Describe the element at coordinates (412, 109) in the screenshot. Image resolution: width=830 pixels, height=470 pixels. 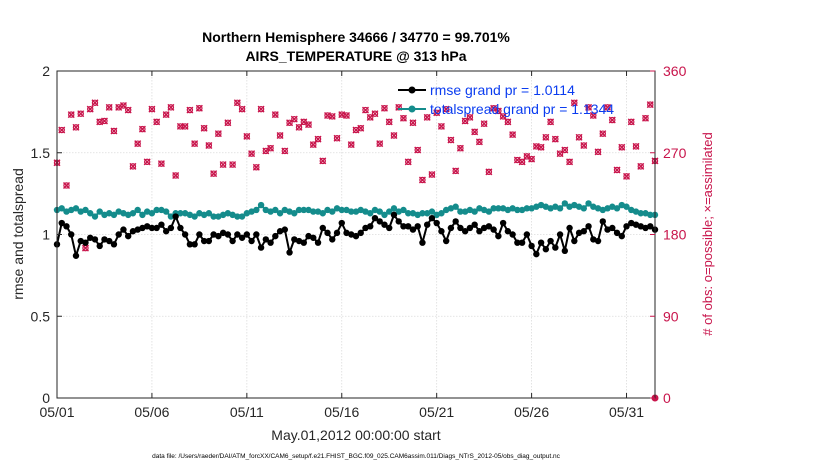
I see `legend-marker-spread` at that location.